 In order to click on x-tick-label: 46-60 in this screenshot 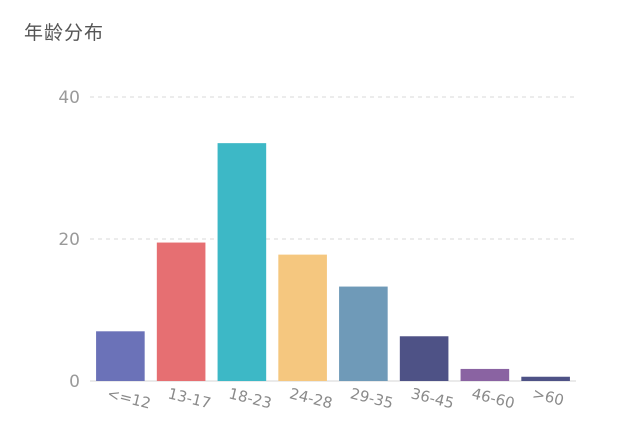, I will do `click(493, 398)`.